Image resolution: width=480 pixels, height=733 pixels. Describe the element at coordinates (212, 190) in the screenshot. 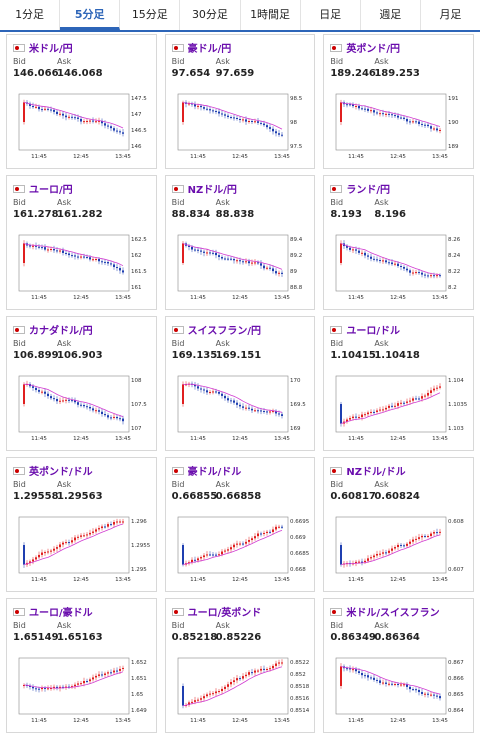

I see `pair-name: NZドル/円` at that location.